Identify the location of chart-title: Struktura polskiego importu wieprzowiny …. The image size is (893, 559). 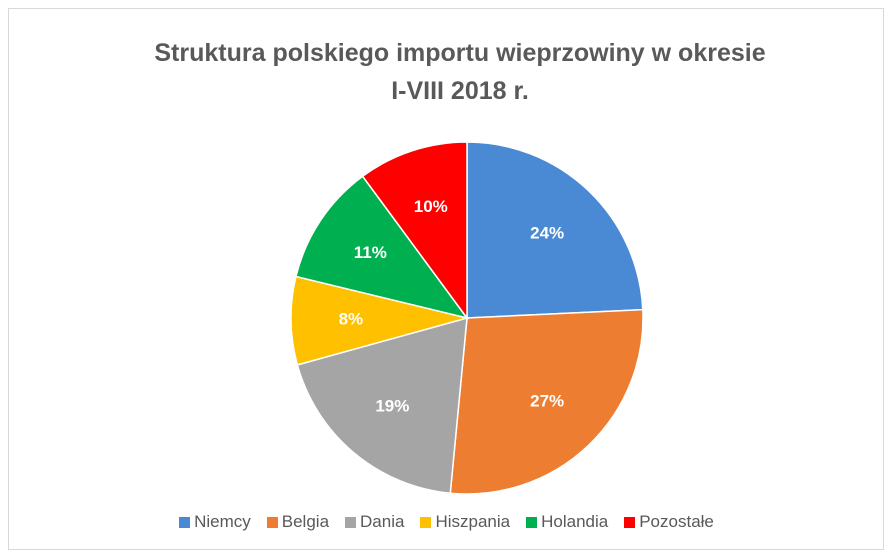
(460, 72).